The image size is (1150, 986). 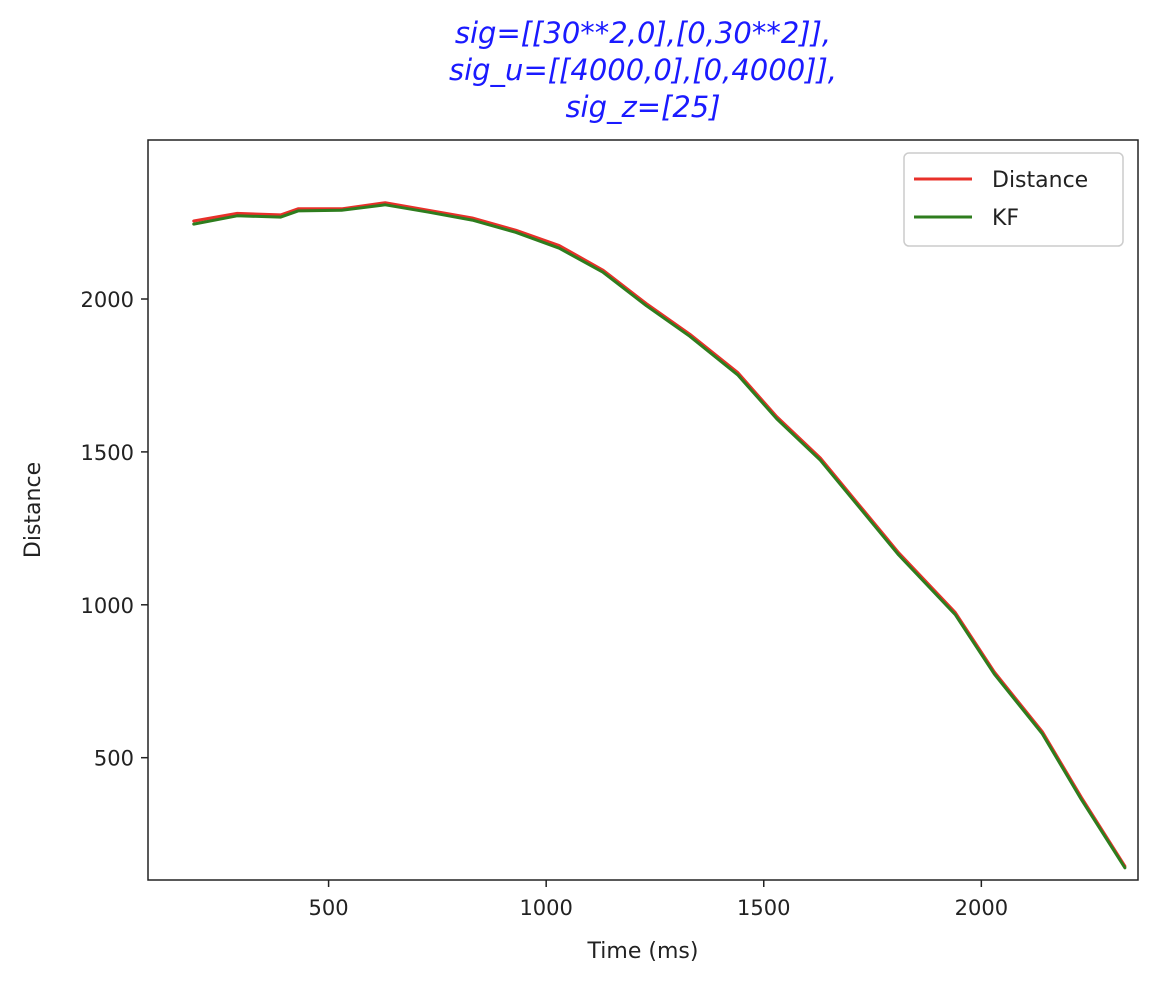 I want to click on legend: Distance KF, so click(x=1013, y=199).